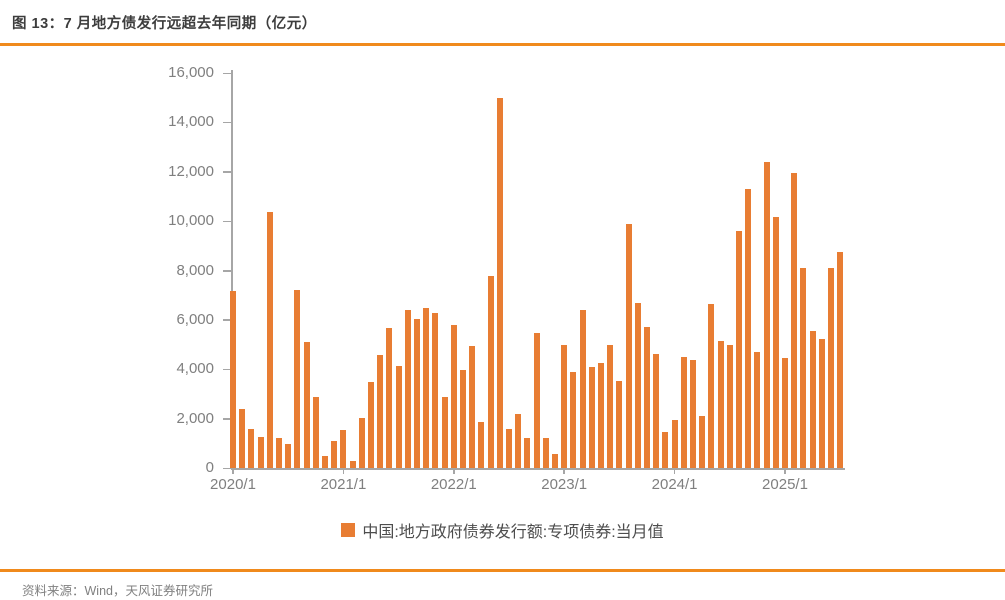 The image size is (1005, 600). Describe the element at coordinates (490, 371) in the screenshot. I see `bar-2022/5` at that location.